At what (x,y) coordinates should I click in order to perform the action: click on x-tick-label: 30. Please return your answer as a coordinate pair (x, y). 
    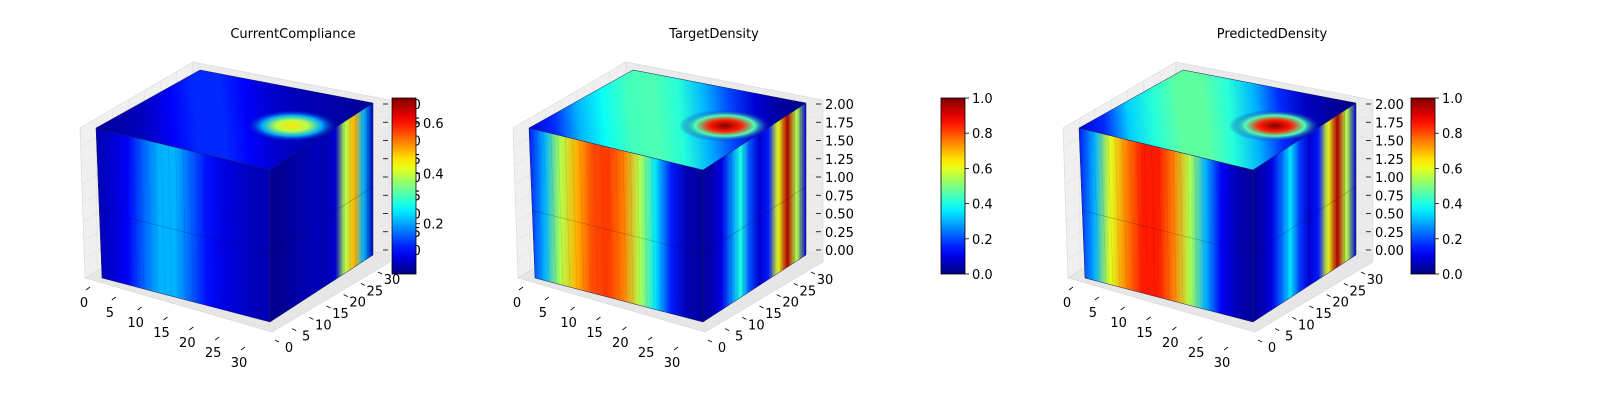
    Looking at the image, I should click on (239, 363).